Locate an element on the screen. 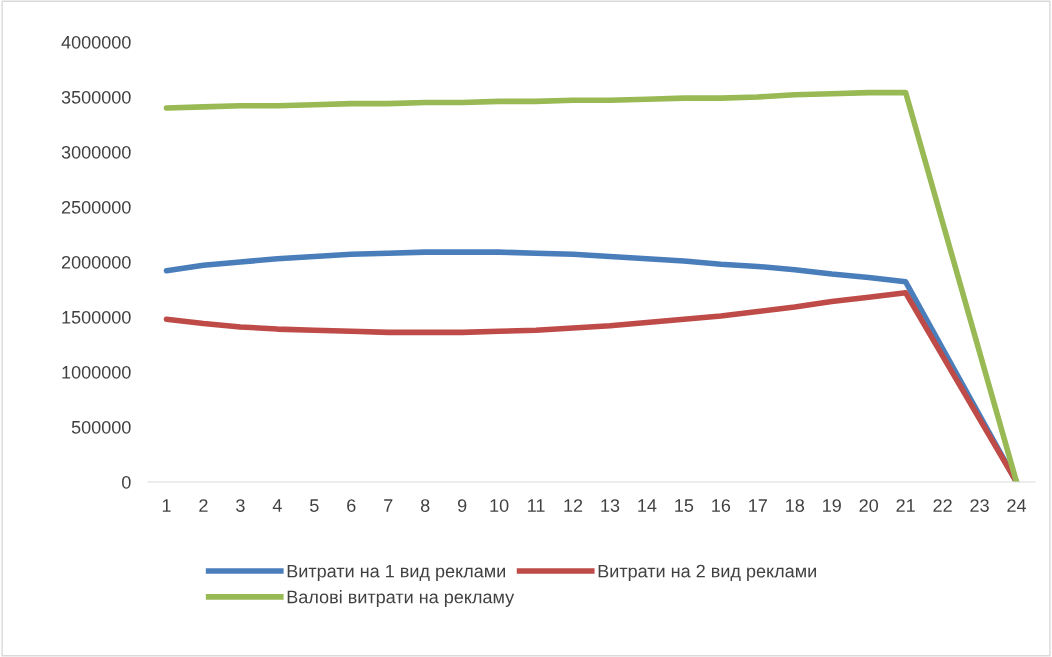 This screenshot has width=1052, height=657. x-tick-label: 20 is located at coordinates (869, 505).